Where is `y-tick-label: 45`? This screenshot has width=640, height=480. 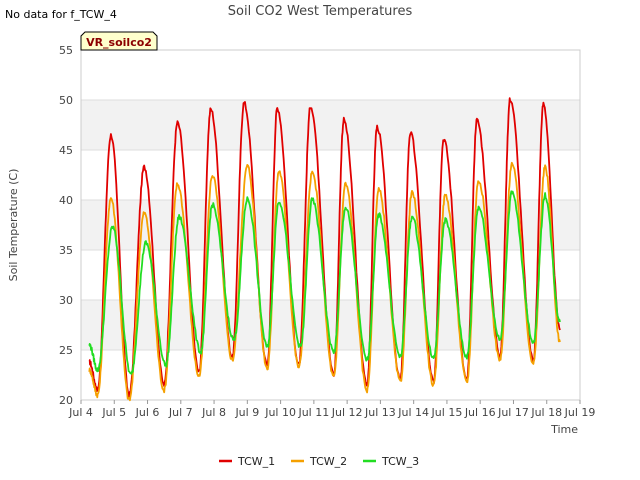
y-tick-label: 45 is located at coordinates (66, 150).